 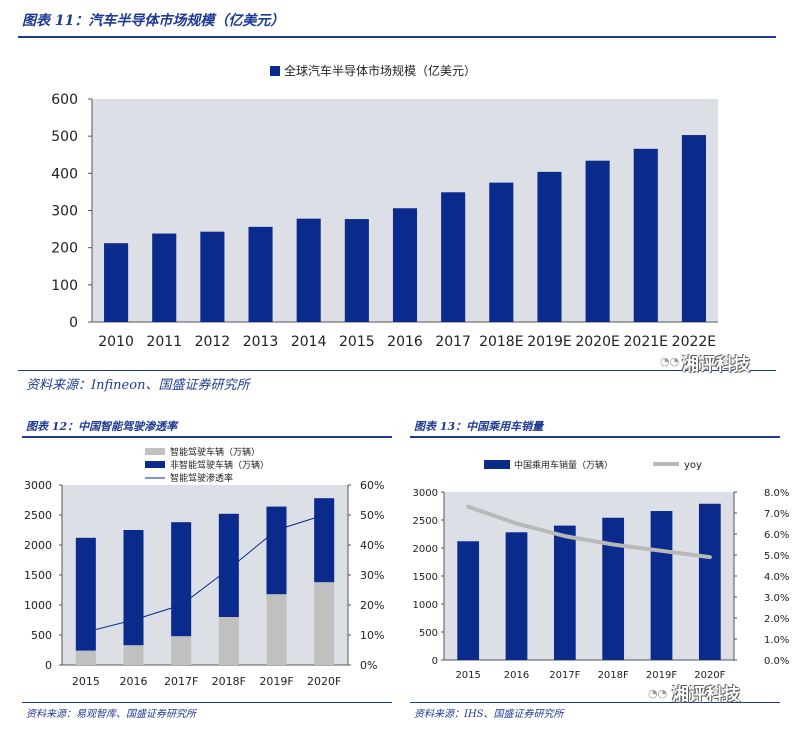 I want to click on chart12-y-tick-label: 1000, so click(x=38, y=605).